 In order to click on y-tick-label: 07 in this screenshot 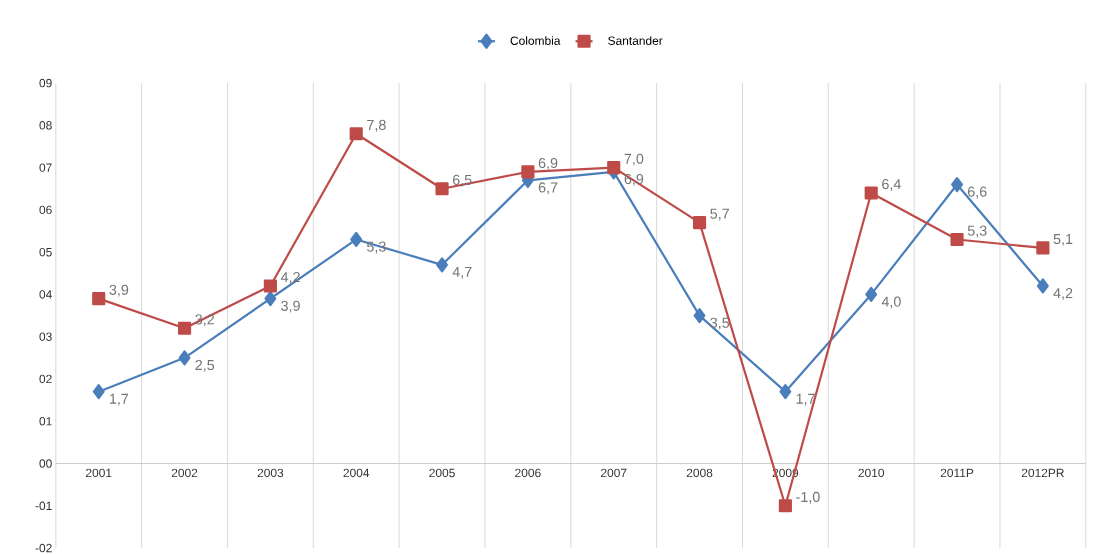, I will do `click(45, 167)`.